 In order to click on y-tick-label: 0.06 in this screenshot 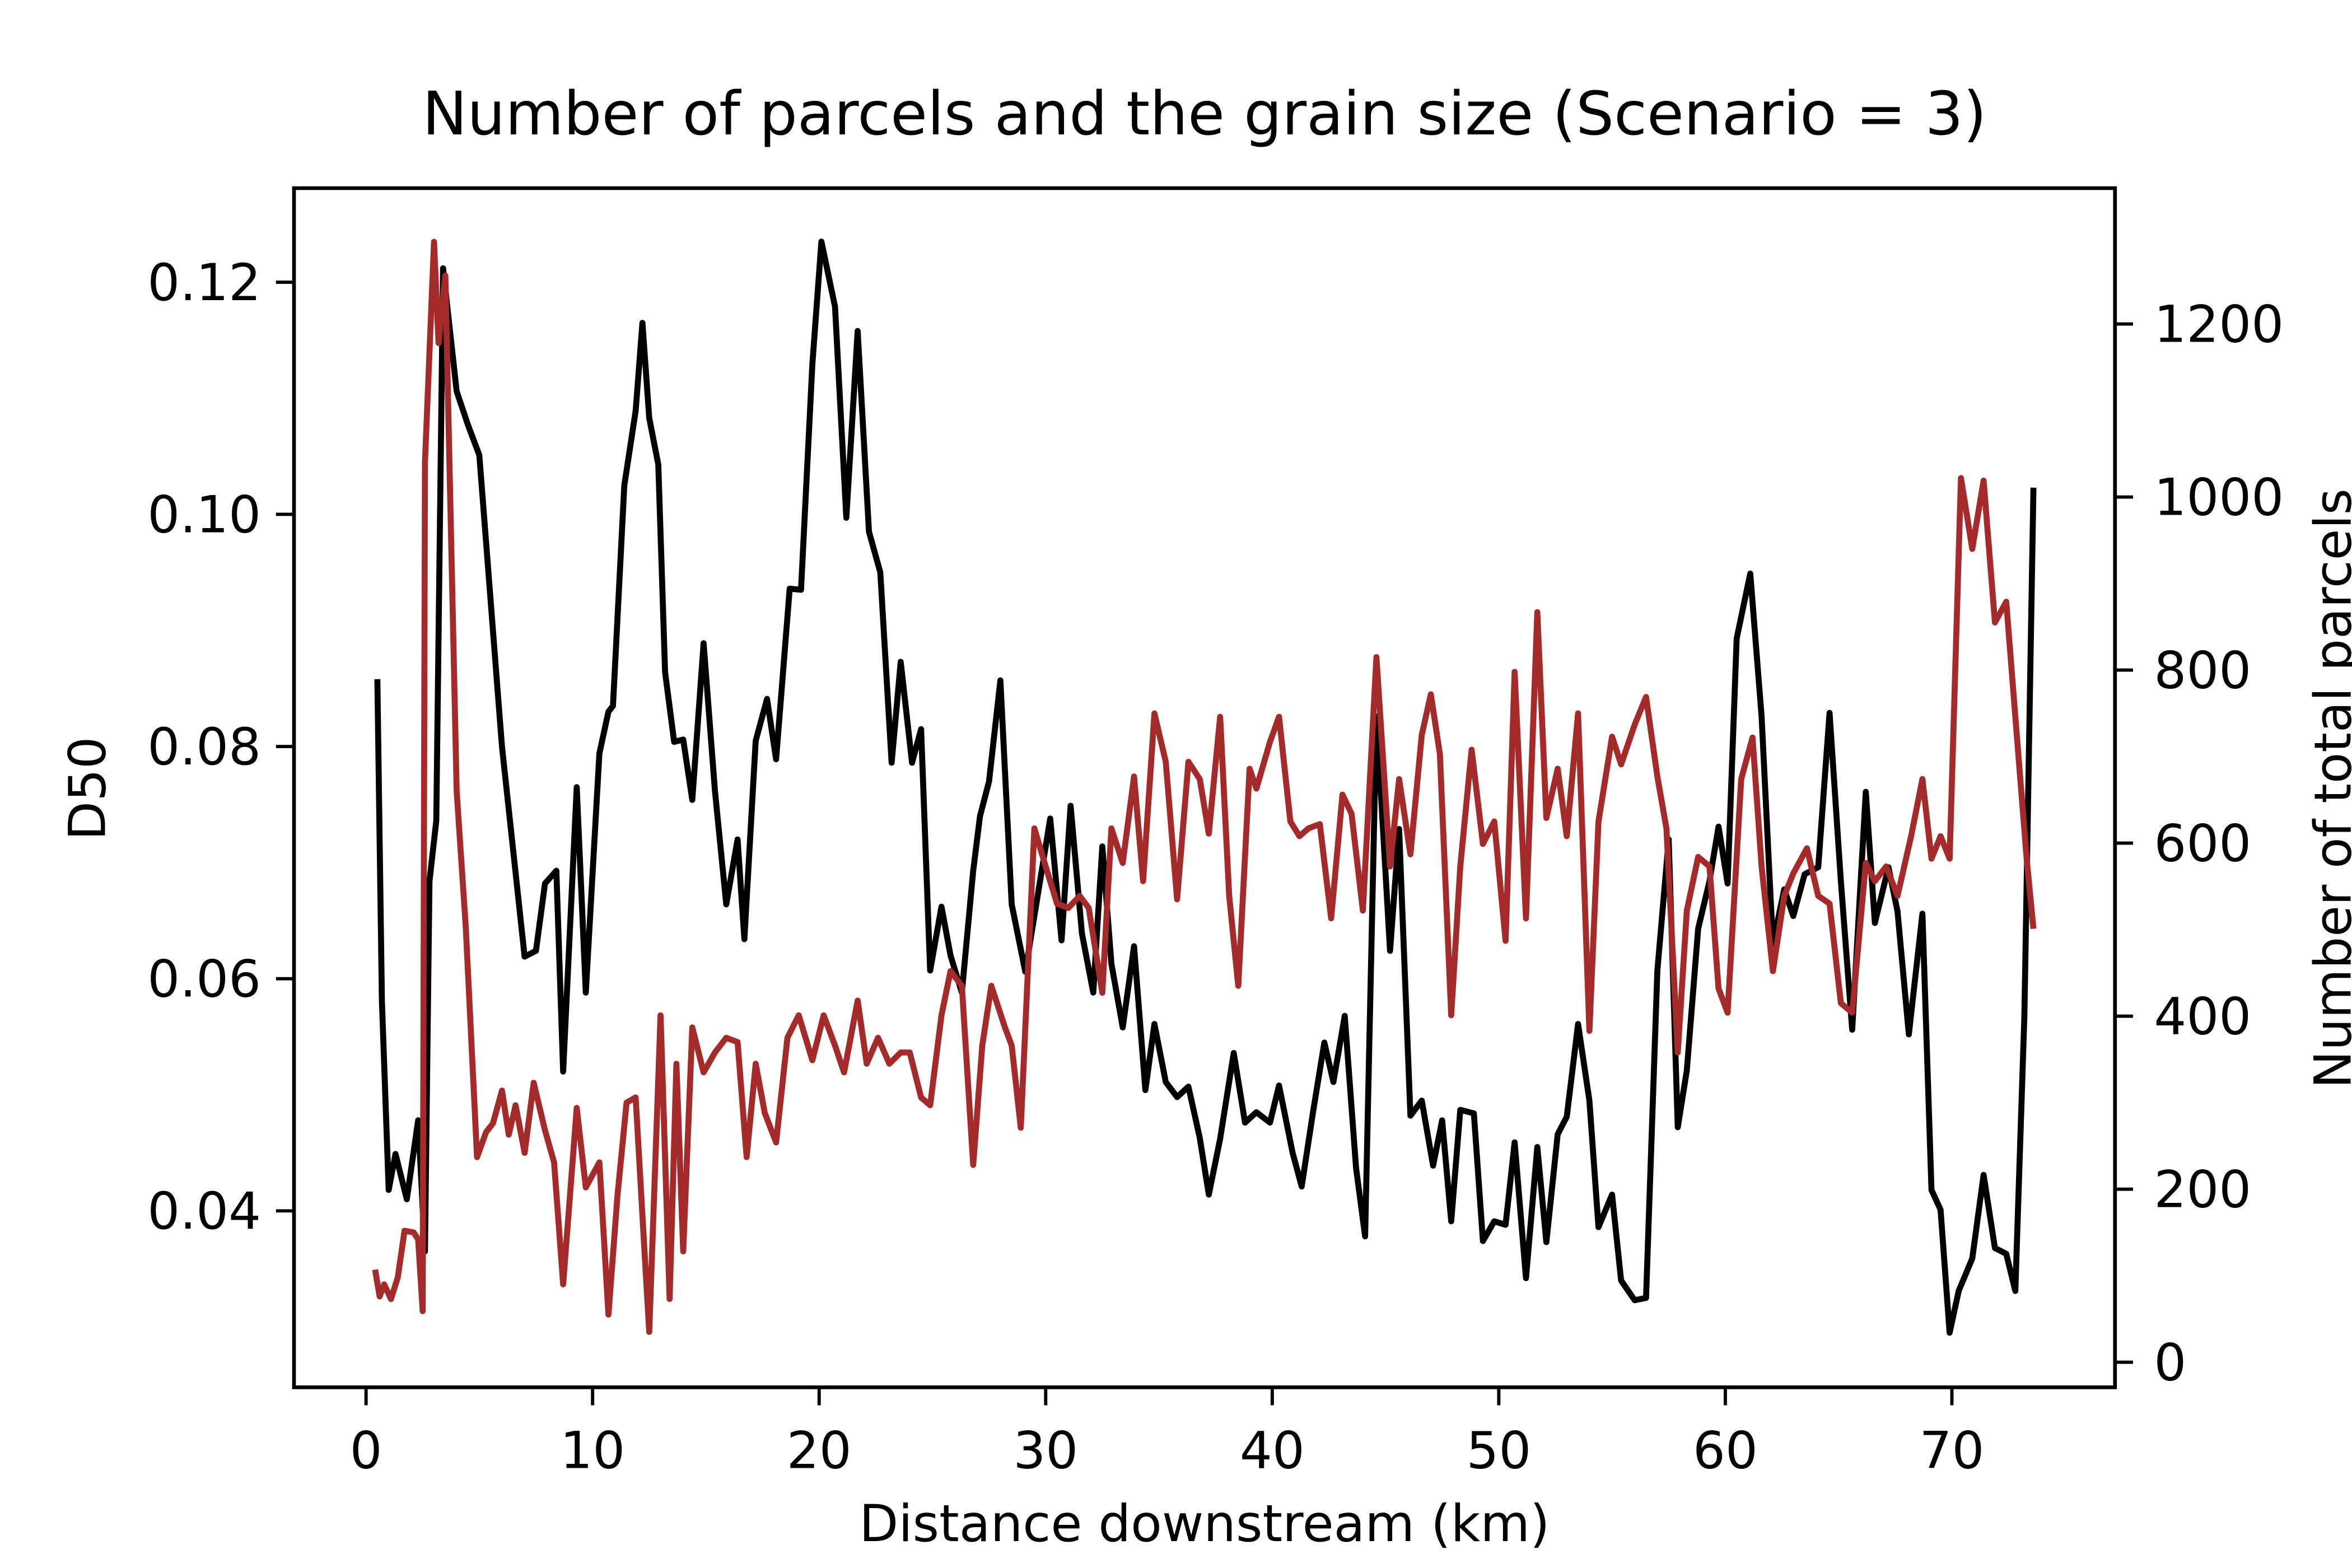, I will do `click(204, 980)`.